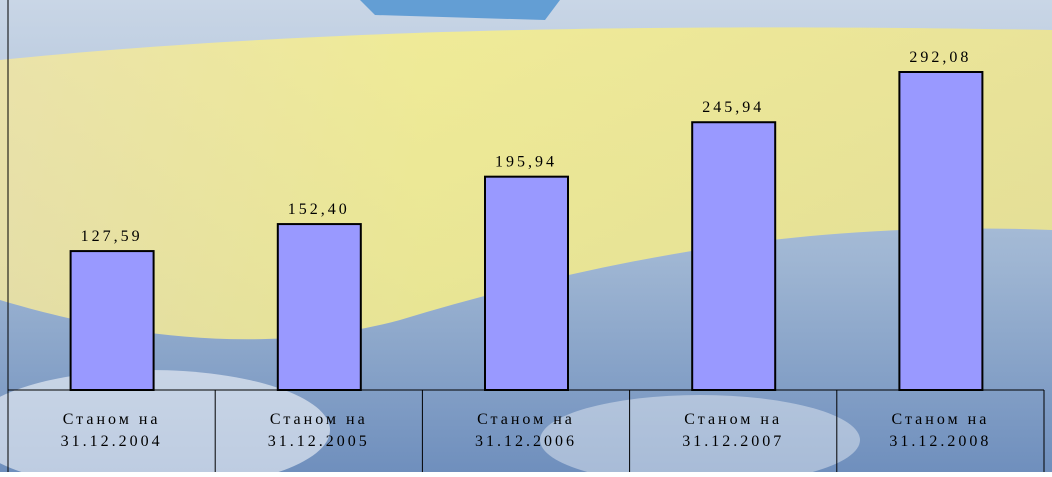 The height and width of the screenshot is (477, 1052). Describe the element at coordinates (733, 107) in the screenshot. I see `value-label: 245,94` at that location.